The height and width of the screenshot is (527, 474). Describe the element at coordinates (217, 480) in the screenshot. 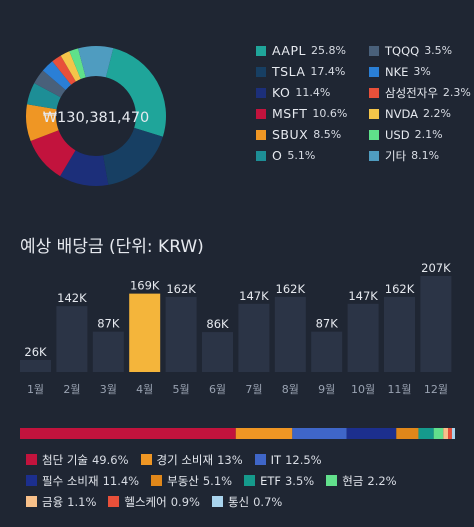

I see `sector-percent: 5.1%` at that location.